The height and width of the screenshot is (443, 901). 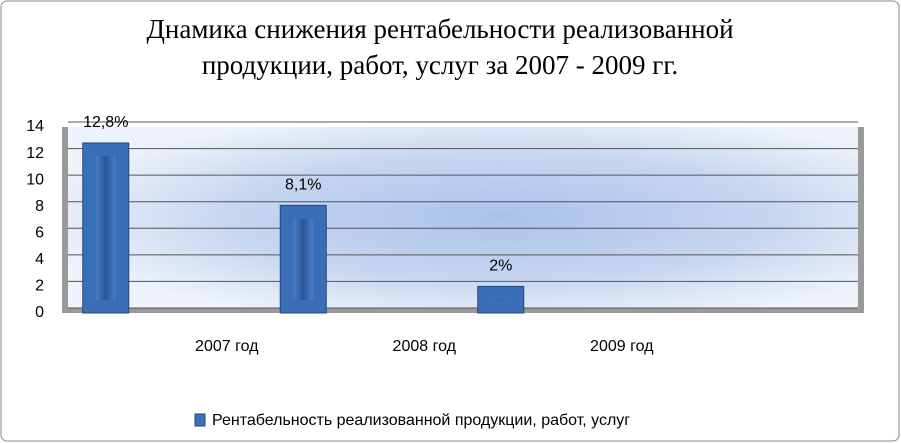 I want to click on value-label: 12,8%, so click(x=105, y=122).